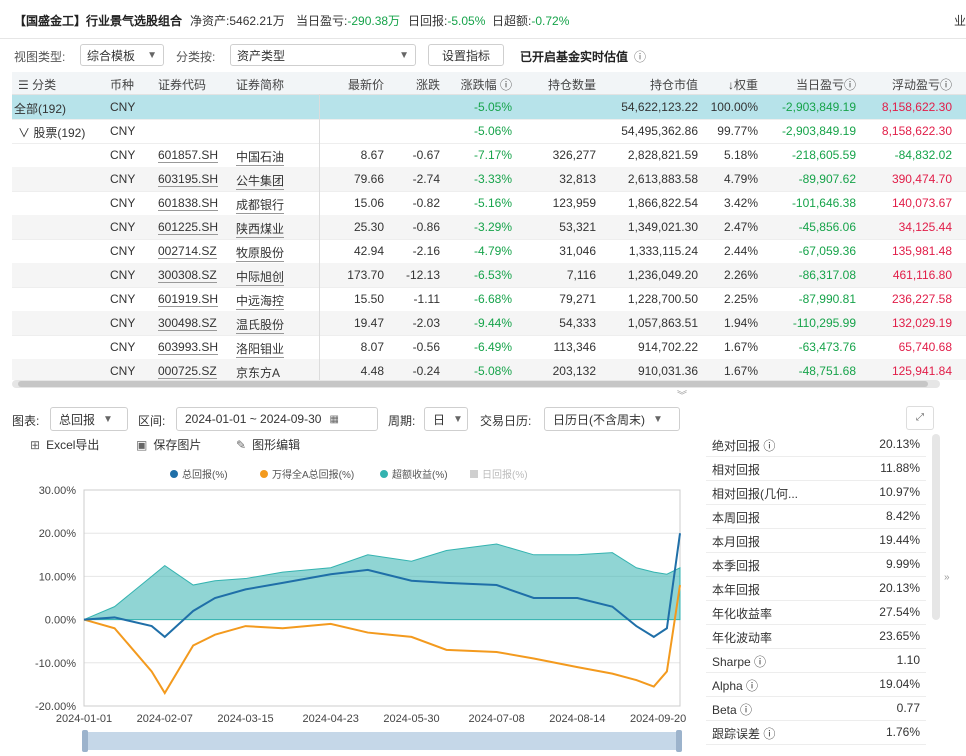 The image size is (966, 756). I want to click on date-range-picker: 2024-01-01 ~ 2024-09-30 ▦, so click(277, 419).